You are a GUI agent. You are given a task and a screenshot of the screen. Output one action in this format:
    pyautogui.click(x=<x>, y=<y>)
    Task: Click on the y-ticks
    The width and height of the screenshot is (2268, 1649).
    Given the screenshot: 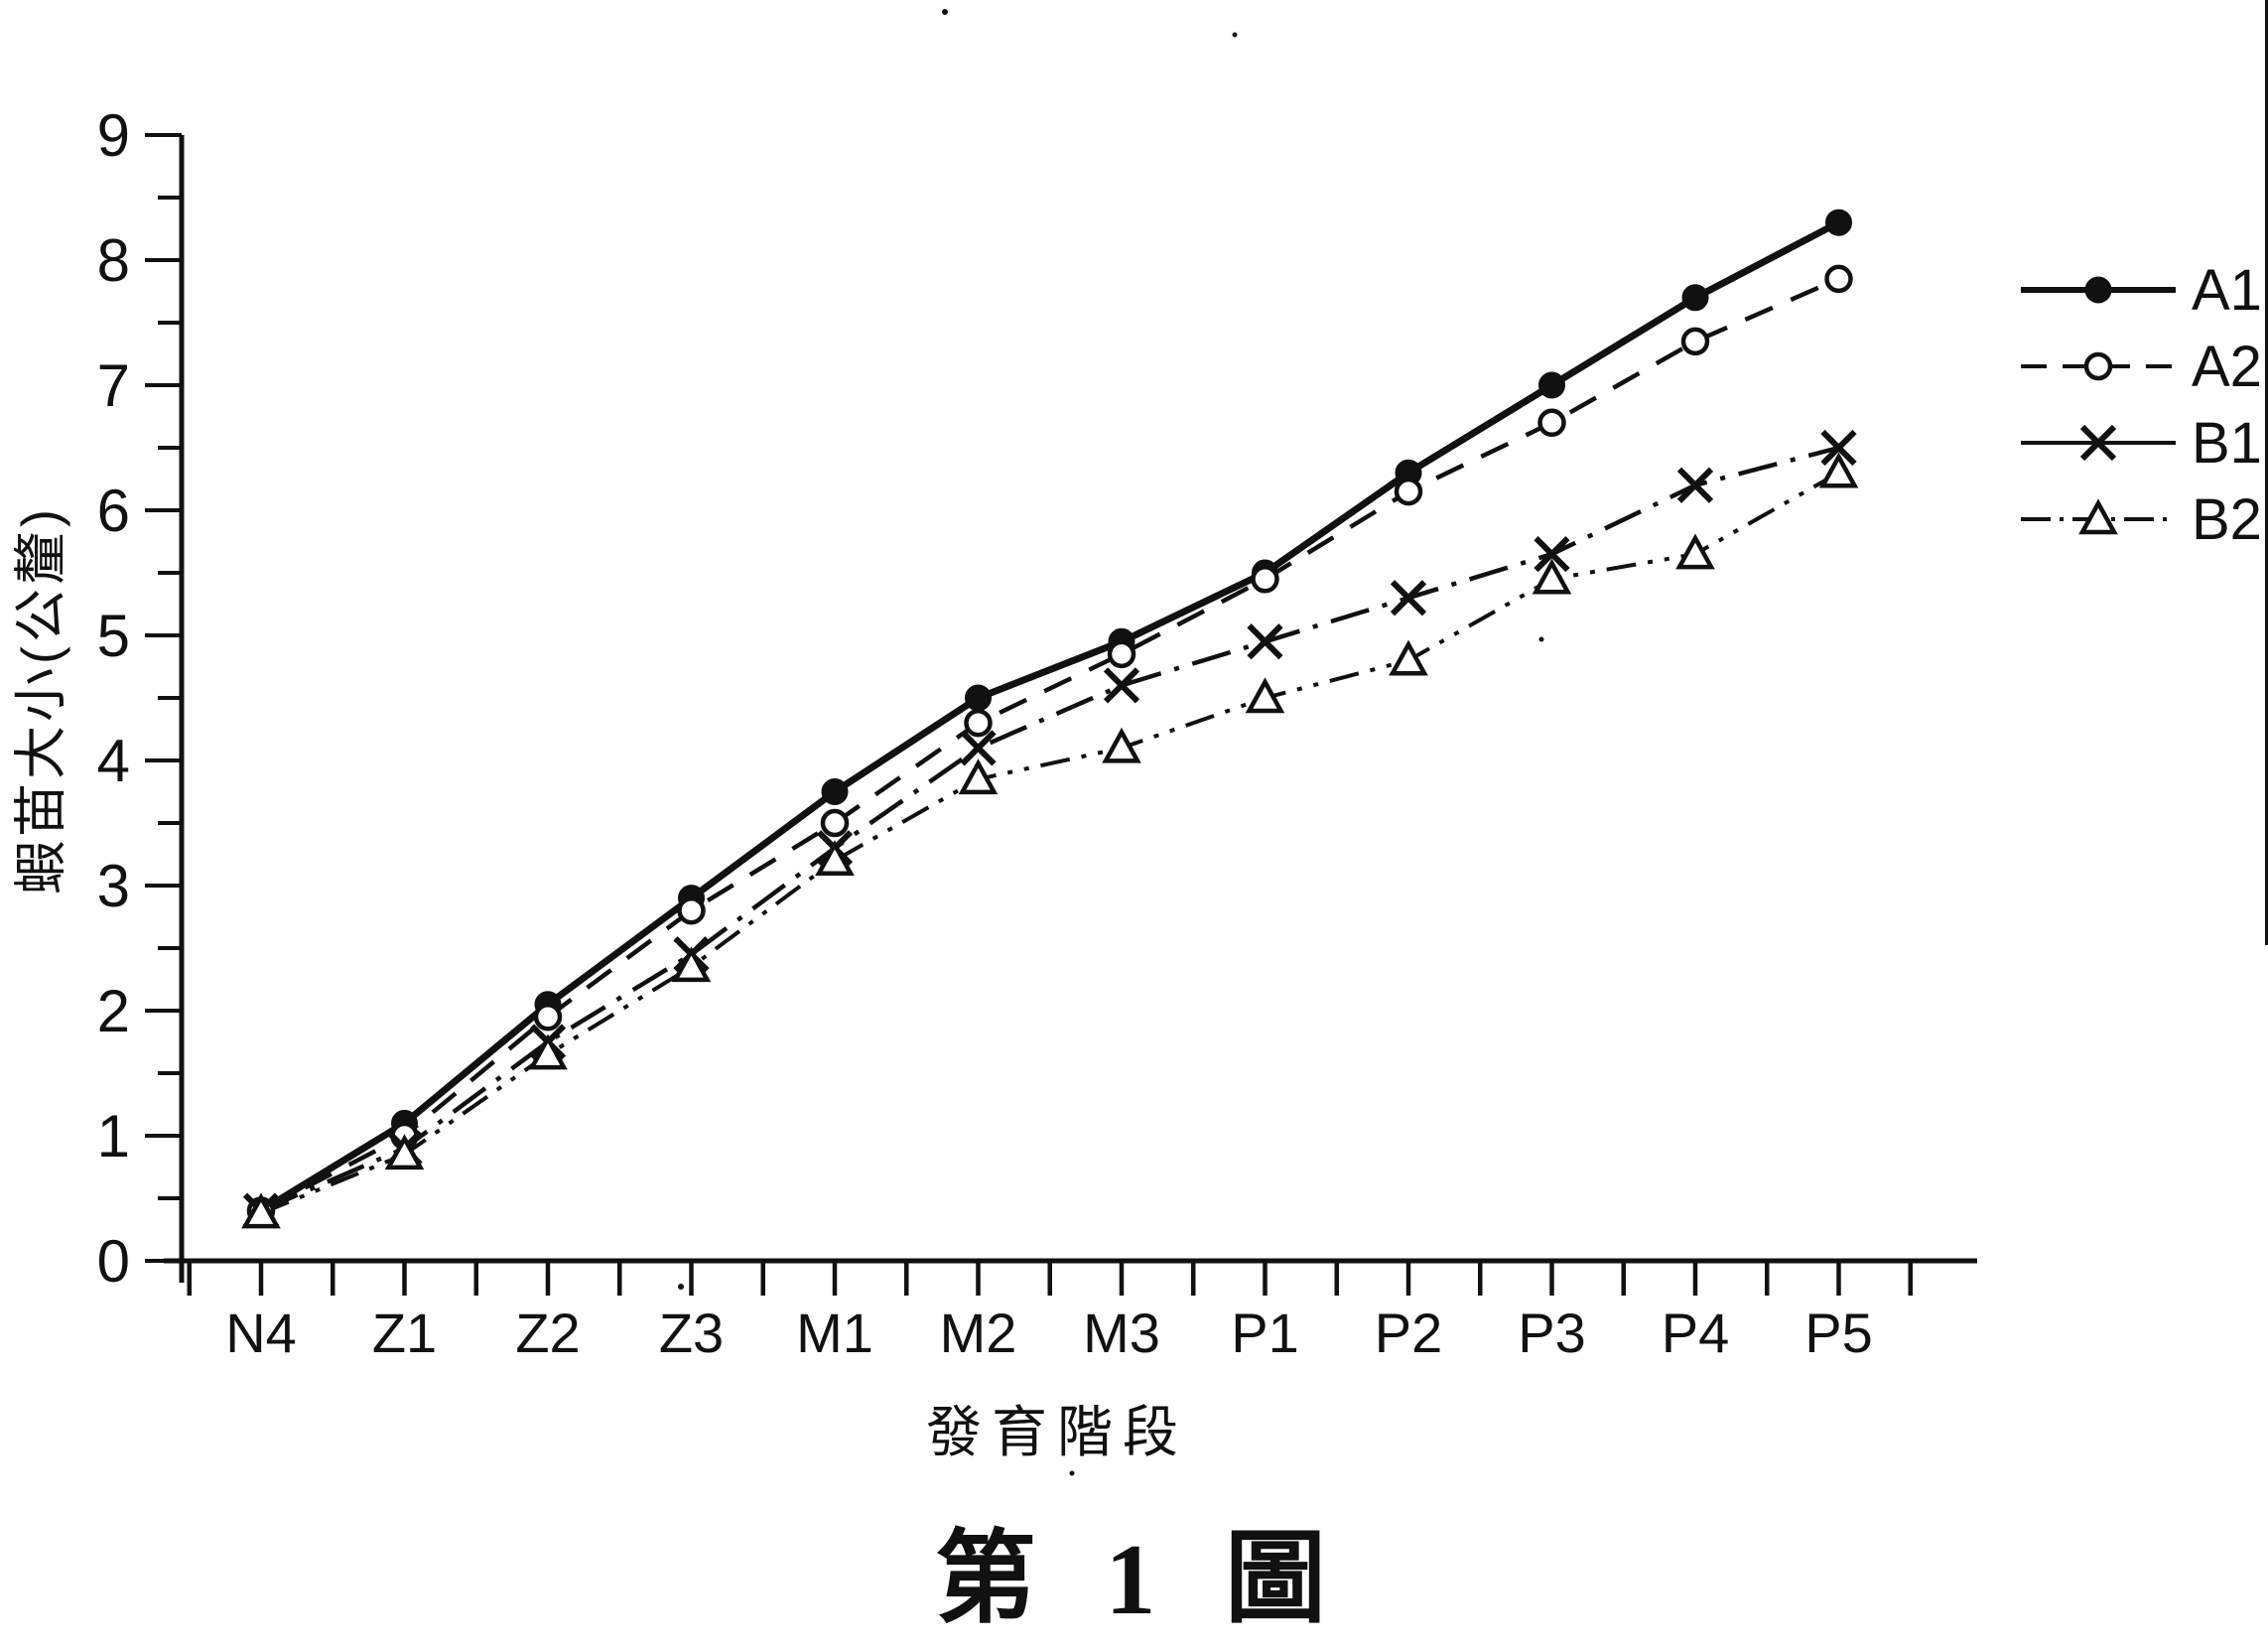 What is the action you would take?
    pyautogui.click(x=164, y=698)
    